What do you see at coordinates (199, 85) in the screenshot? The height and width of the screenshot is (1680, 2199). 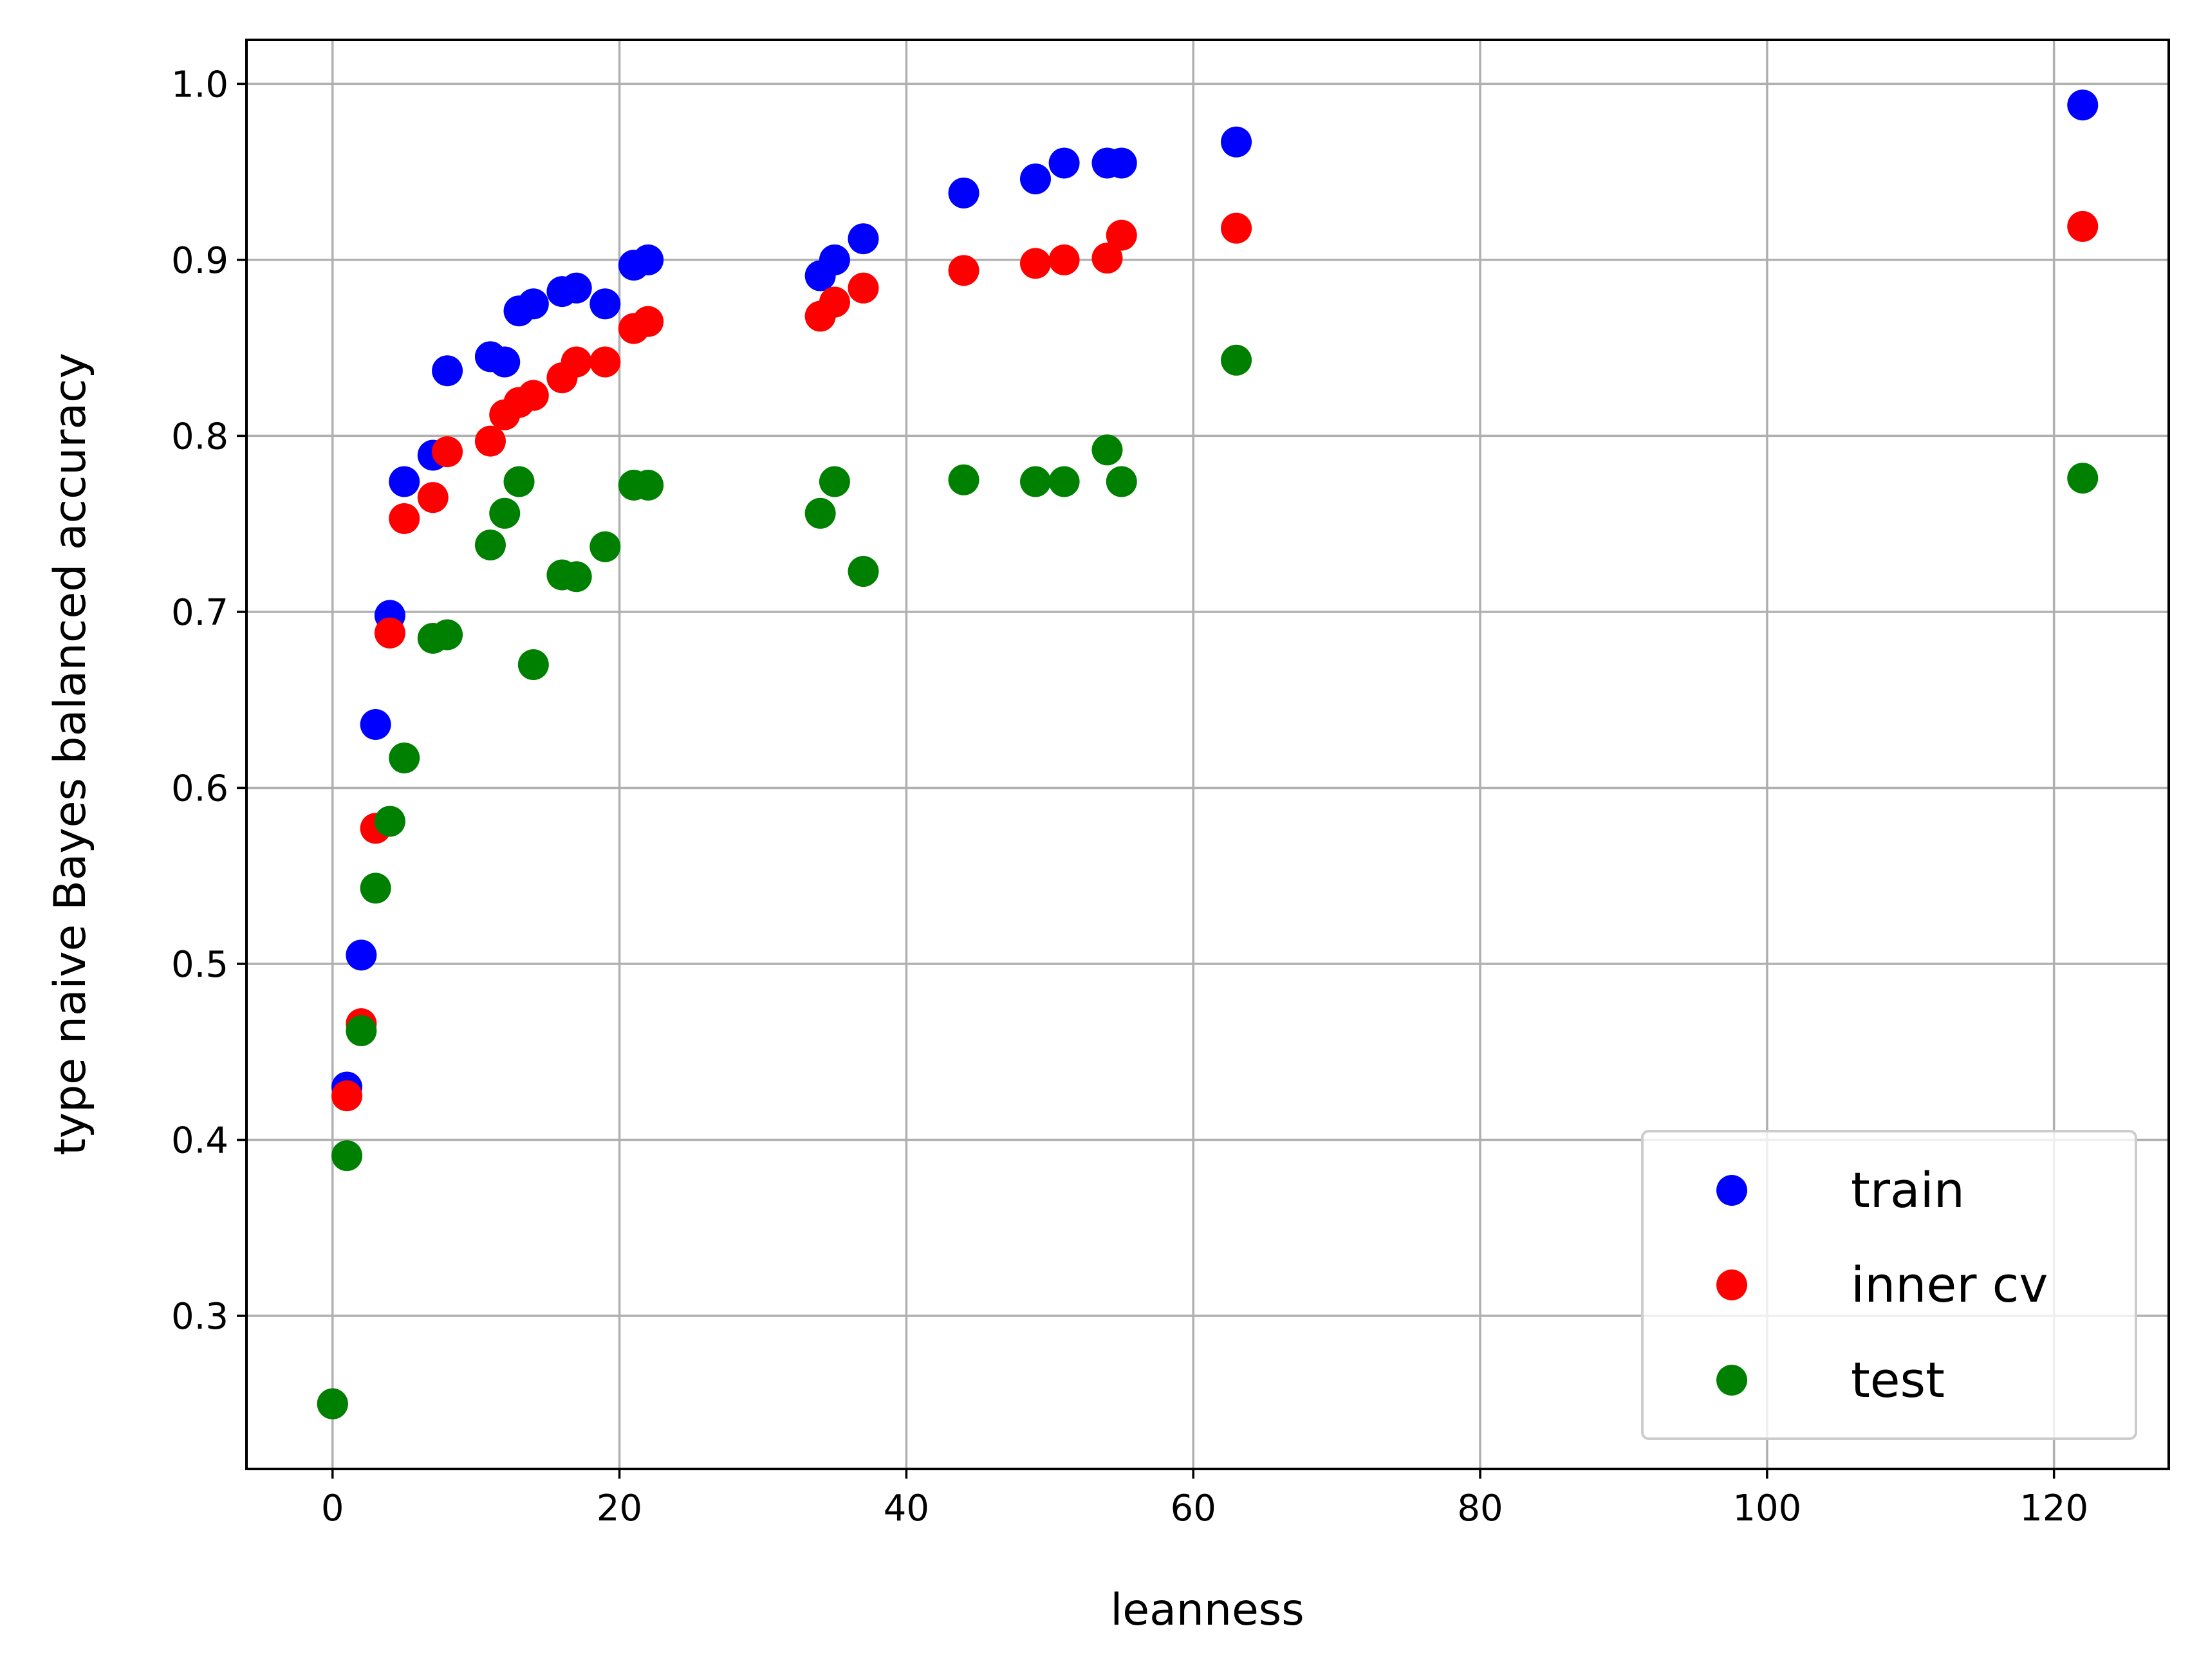 I see `y-tick-label: 1.0` at bounding box center [199, 85].